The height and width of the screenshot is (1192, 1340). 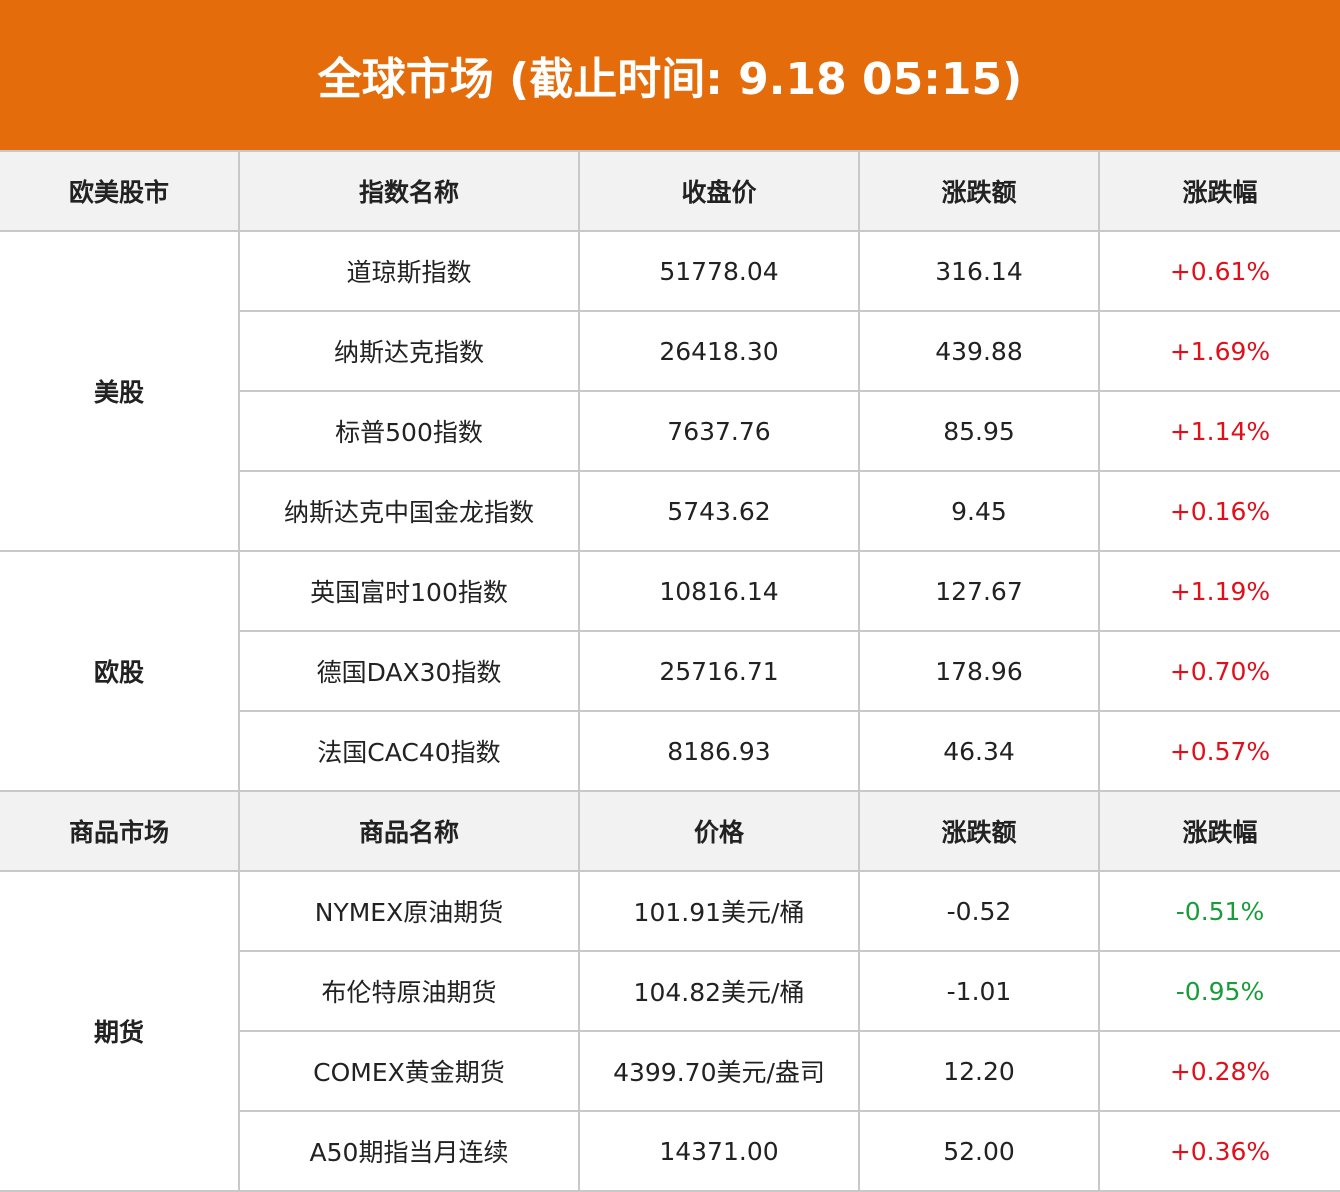 I want to click on header-row: 欧美股市 指数名称 收盘价 涨跌额 涨跌幅, so click(x=670, y=191).